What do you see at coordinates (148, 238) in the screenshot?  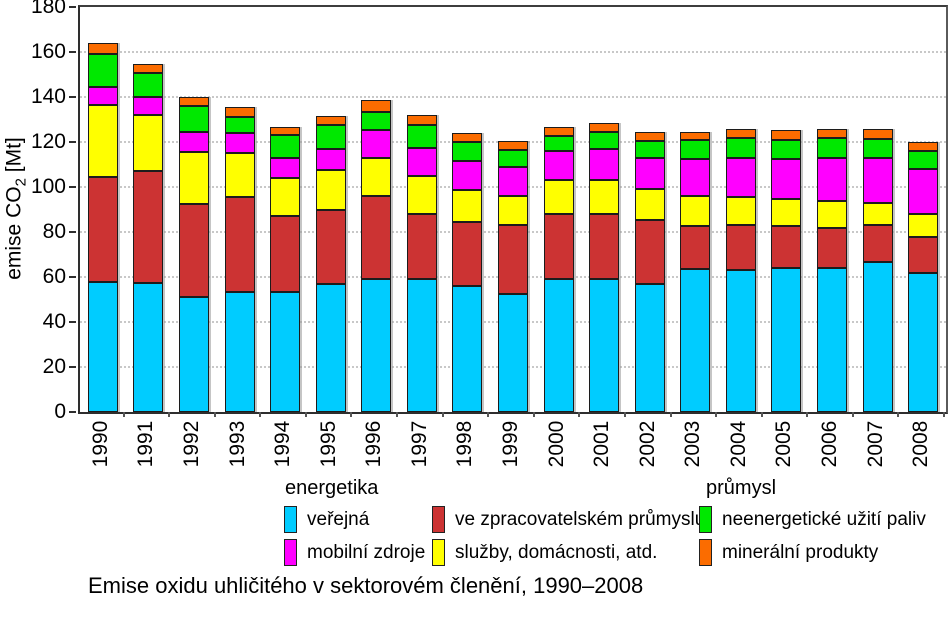 I see `bar-1991` at bounding box center [148, 238].